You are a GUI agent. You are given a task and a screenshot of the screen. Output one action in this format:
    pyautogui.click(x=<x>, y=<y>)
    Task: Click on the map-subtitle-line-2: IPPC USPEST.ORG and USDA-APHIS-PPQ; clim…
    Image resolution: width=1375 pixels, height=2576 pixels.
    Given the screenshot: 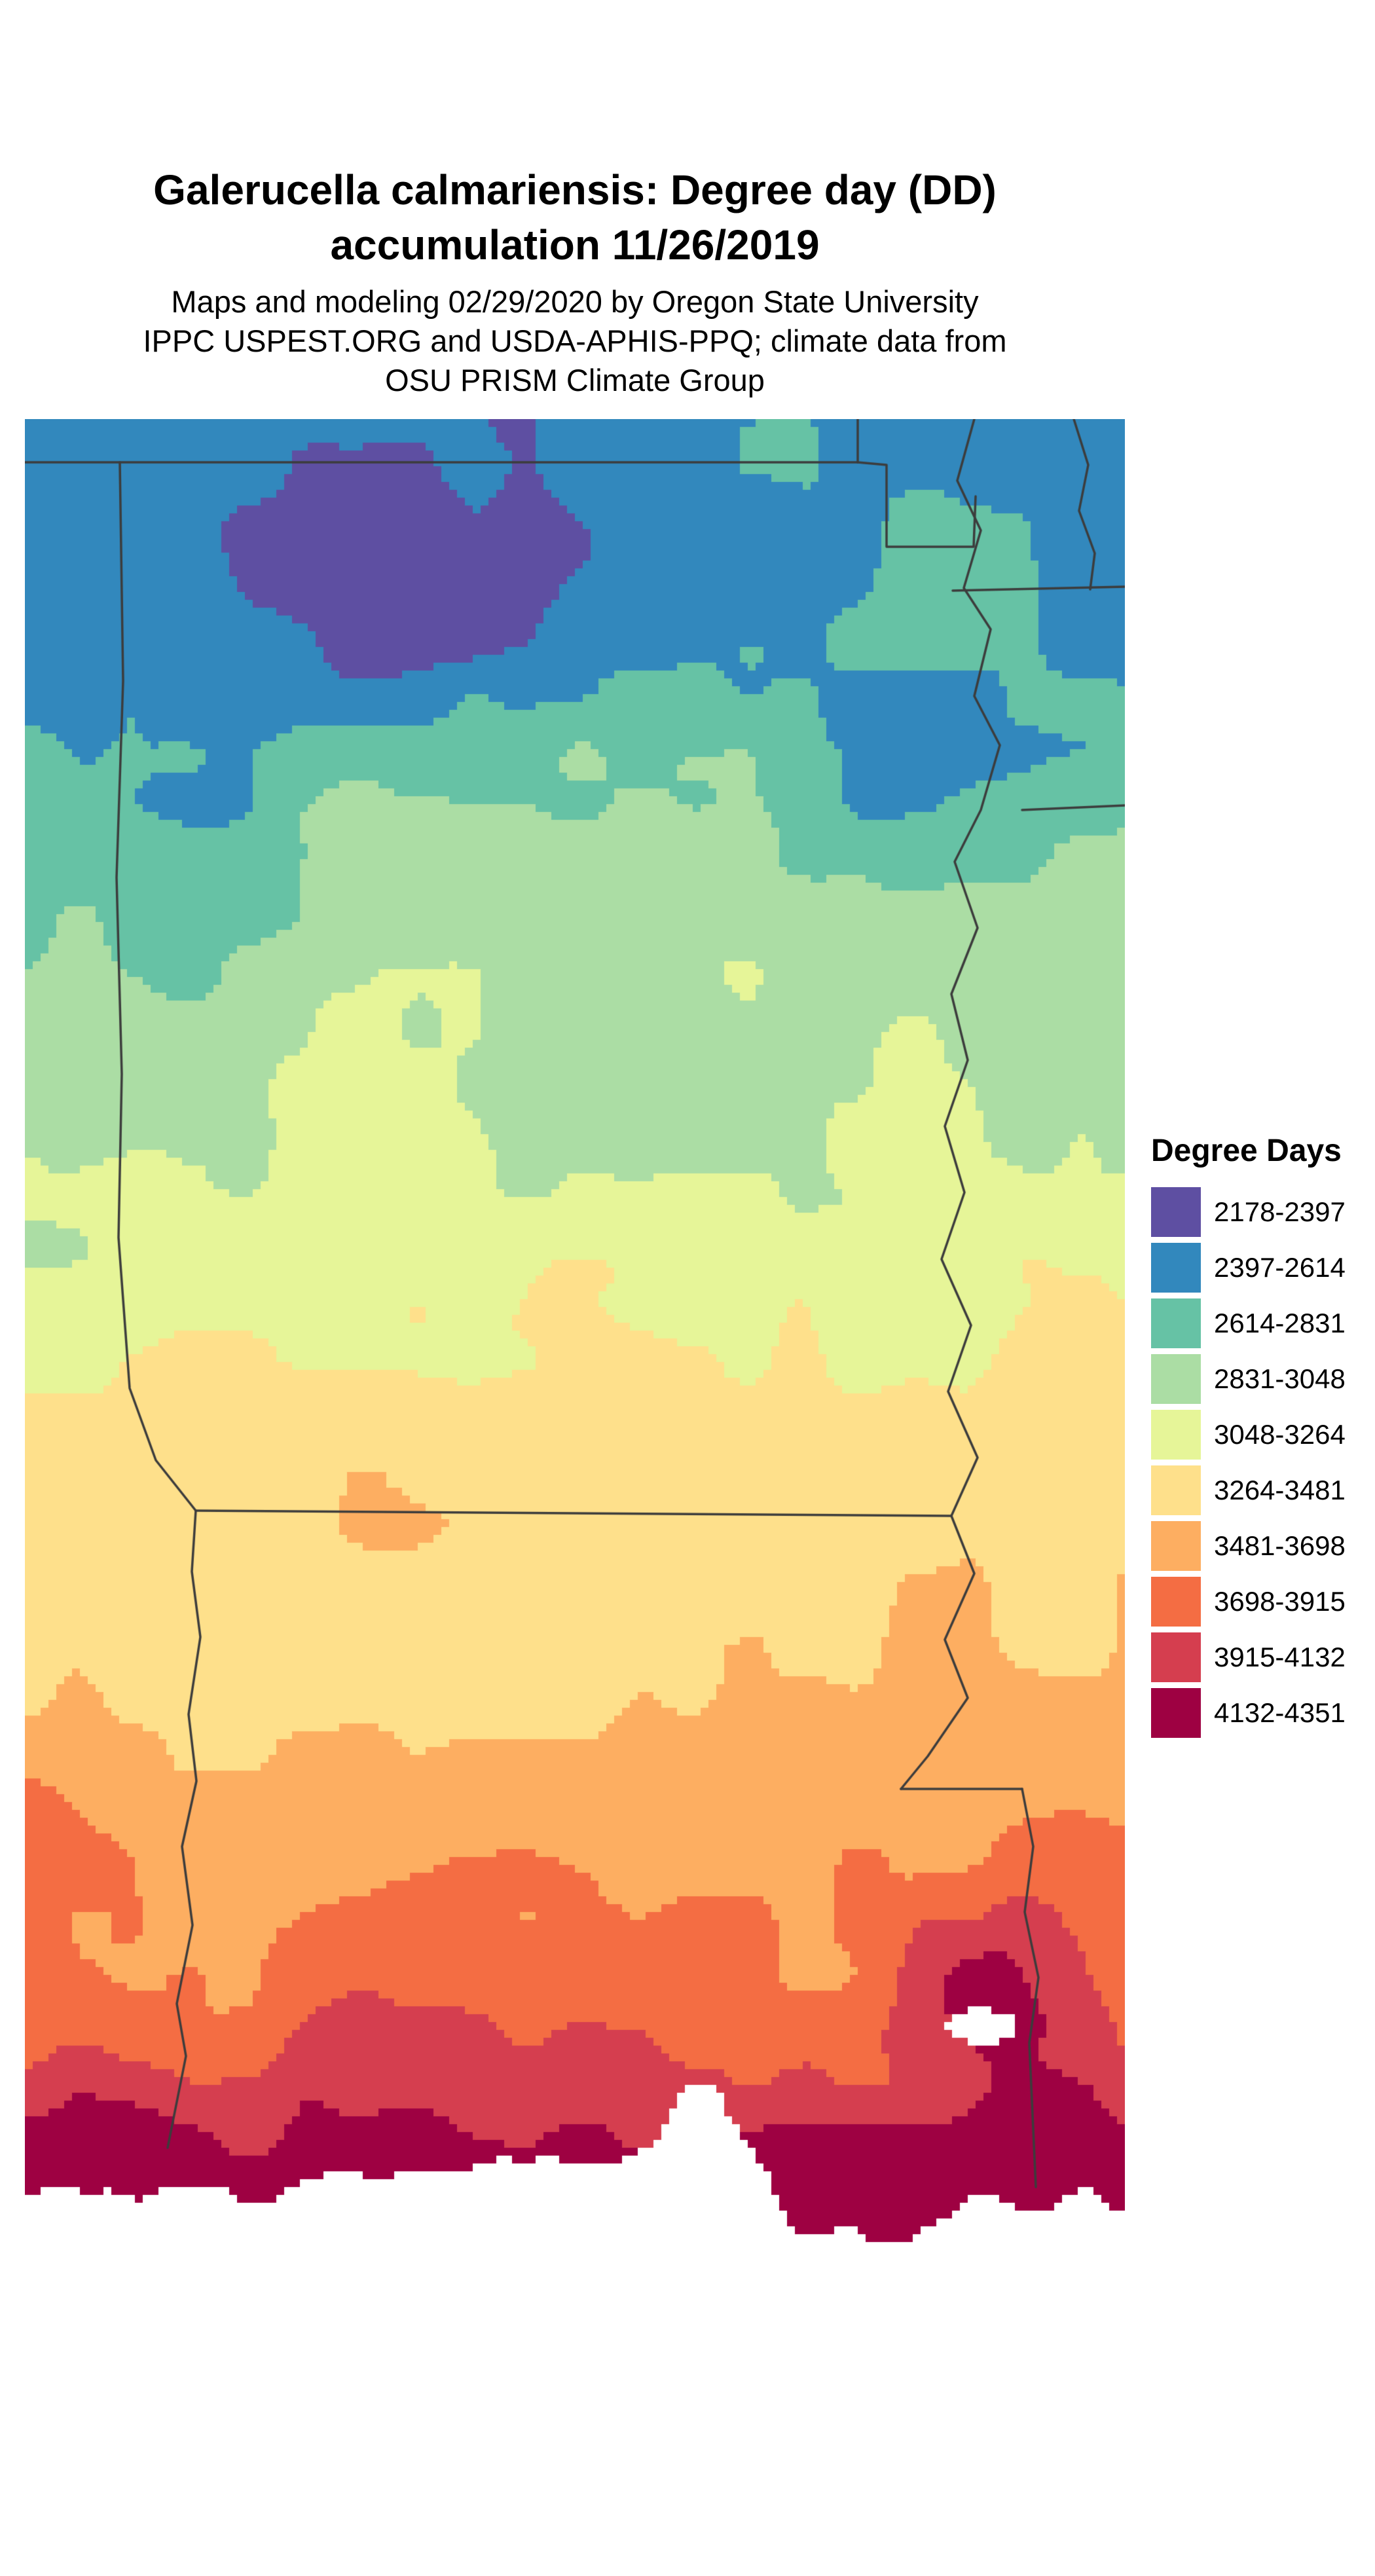 What is the action you would take?
    pyautogui.click(x=575, y=341)
    